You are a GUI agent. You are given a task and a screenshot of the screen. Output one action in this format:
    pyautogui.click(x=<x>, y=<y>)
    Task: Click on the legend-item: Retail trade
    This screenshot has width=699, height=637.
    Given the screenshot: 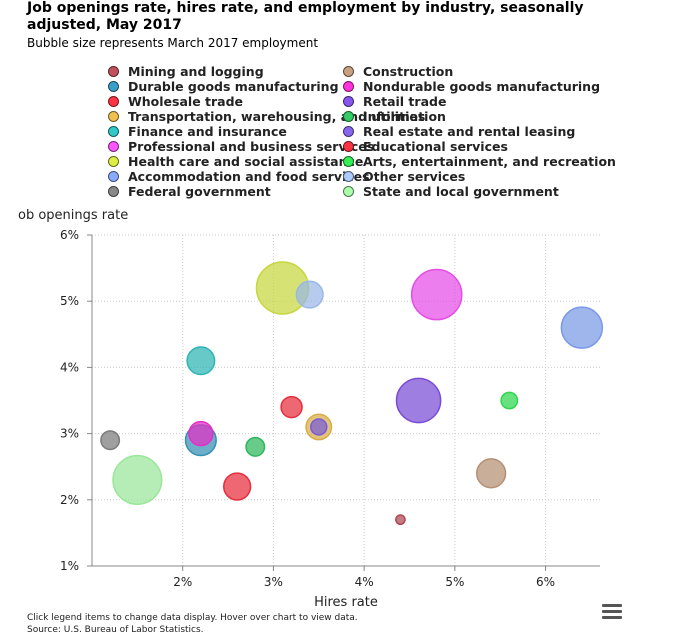 What is the action you would take?
    pyautogui.click(x=394, y=101)
    